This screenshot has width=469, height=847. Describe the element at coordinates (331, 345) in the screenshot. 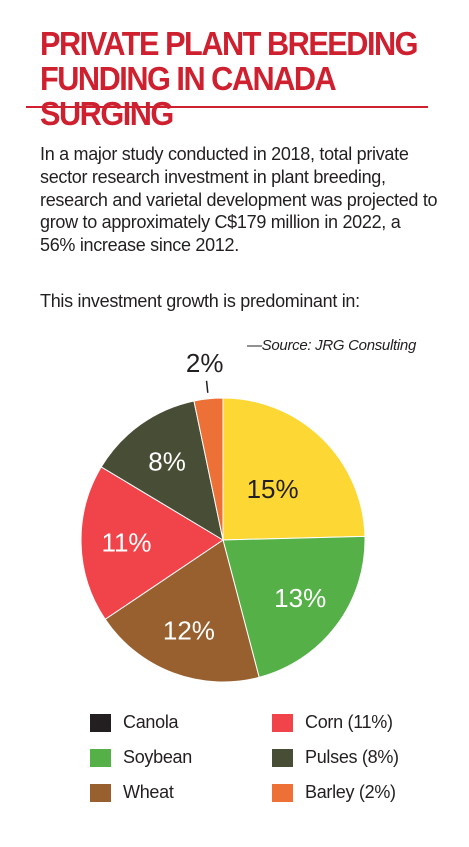

I see `source-credit: —Source: JRG Consulting` at that location.